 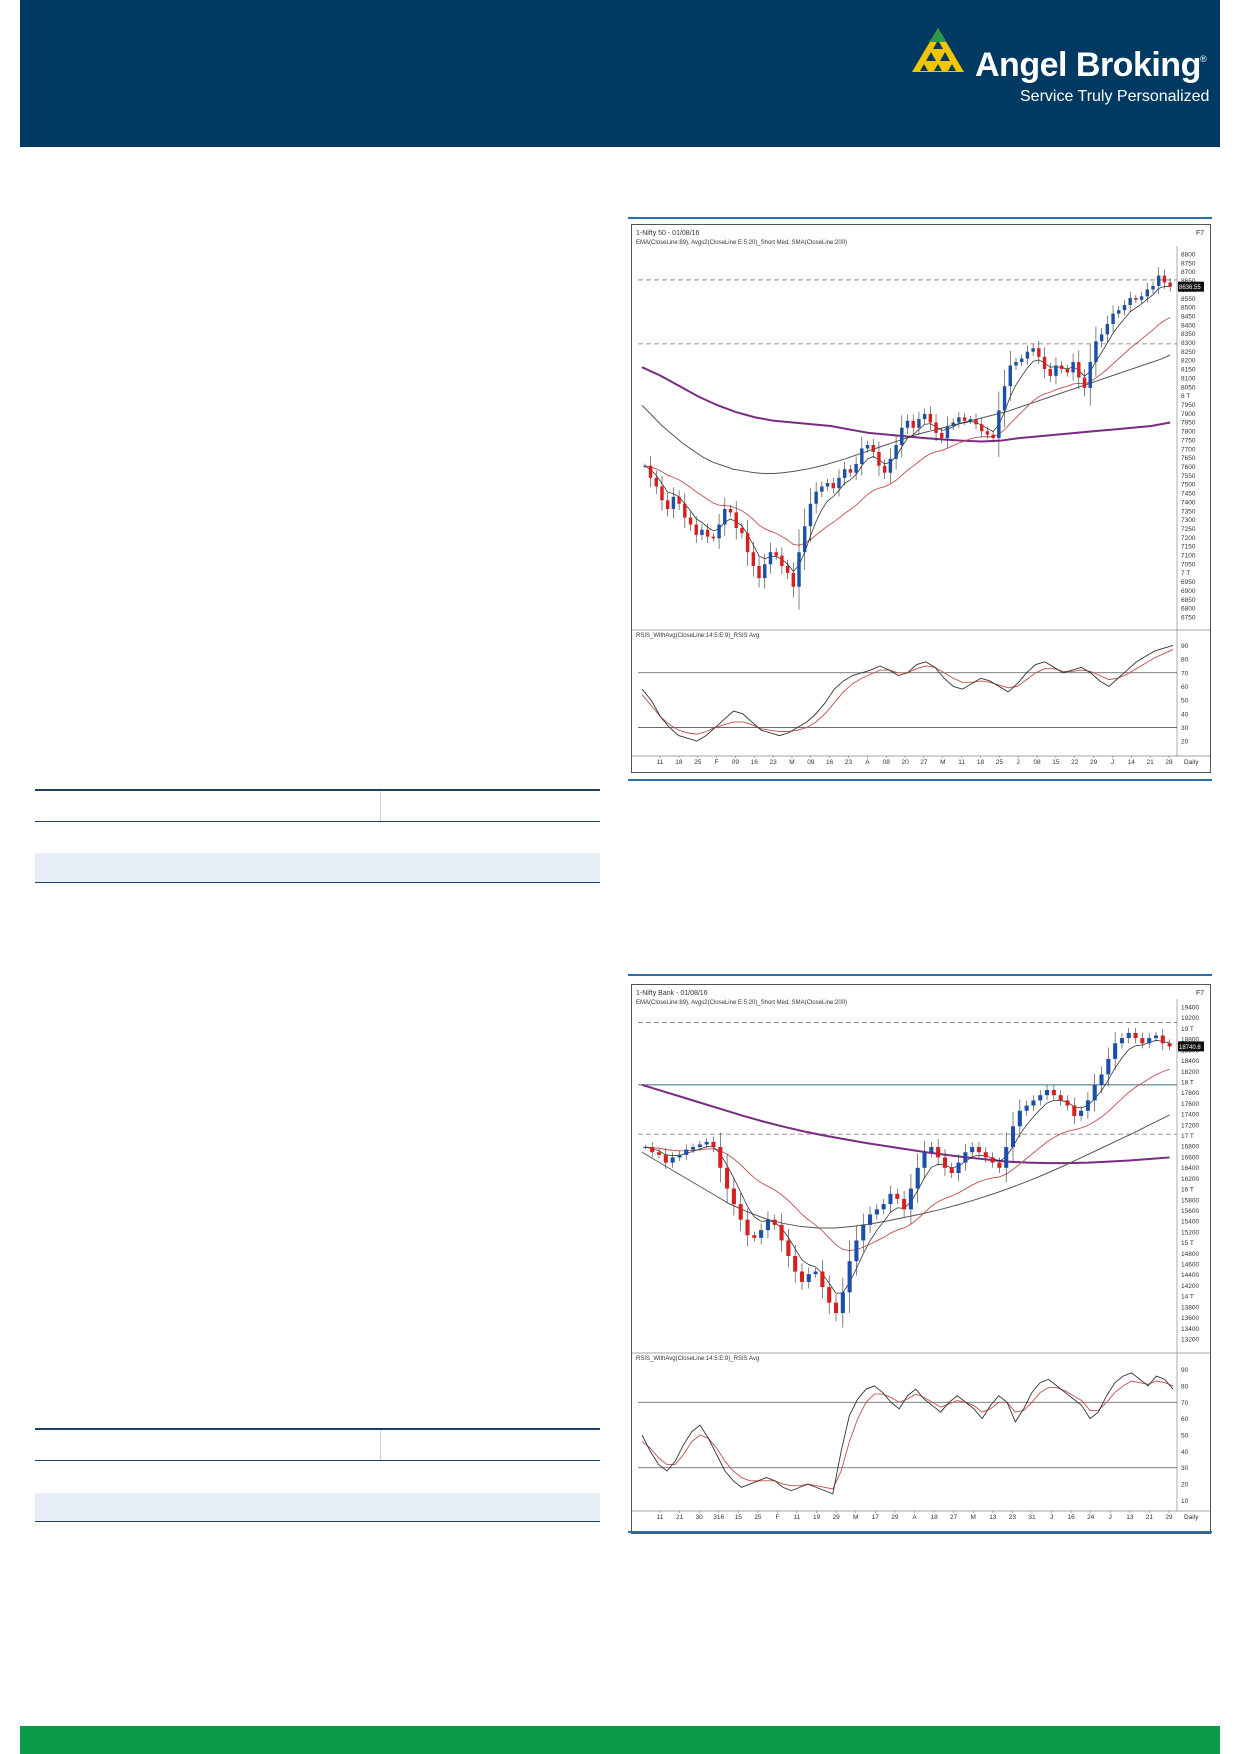 What do you see at coordinates (993, 1517) in the screenshot?
I see `time-tick-label: 13` at bounding box center [993, 1517].